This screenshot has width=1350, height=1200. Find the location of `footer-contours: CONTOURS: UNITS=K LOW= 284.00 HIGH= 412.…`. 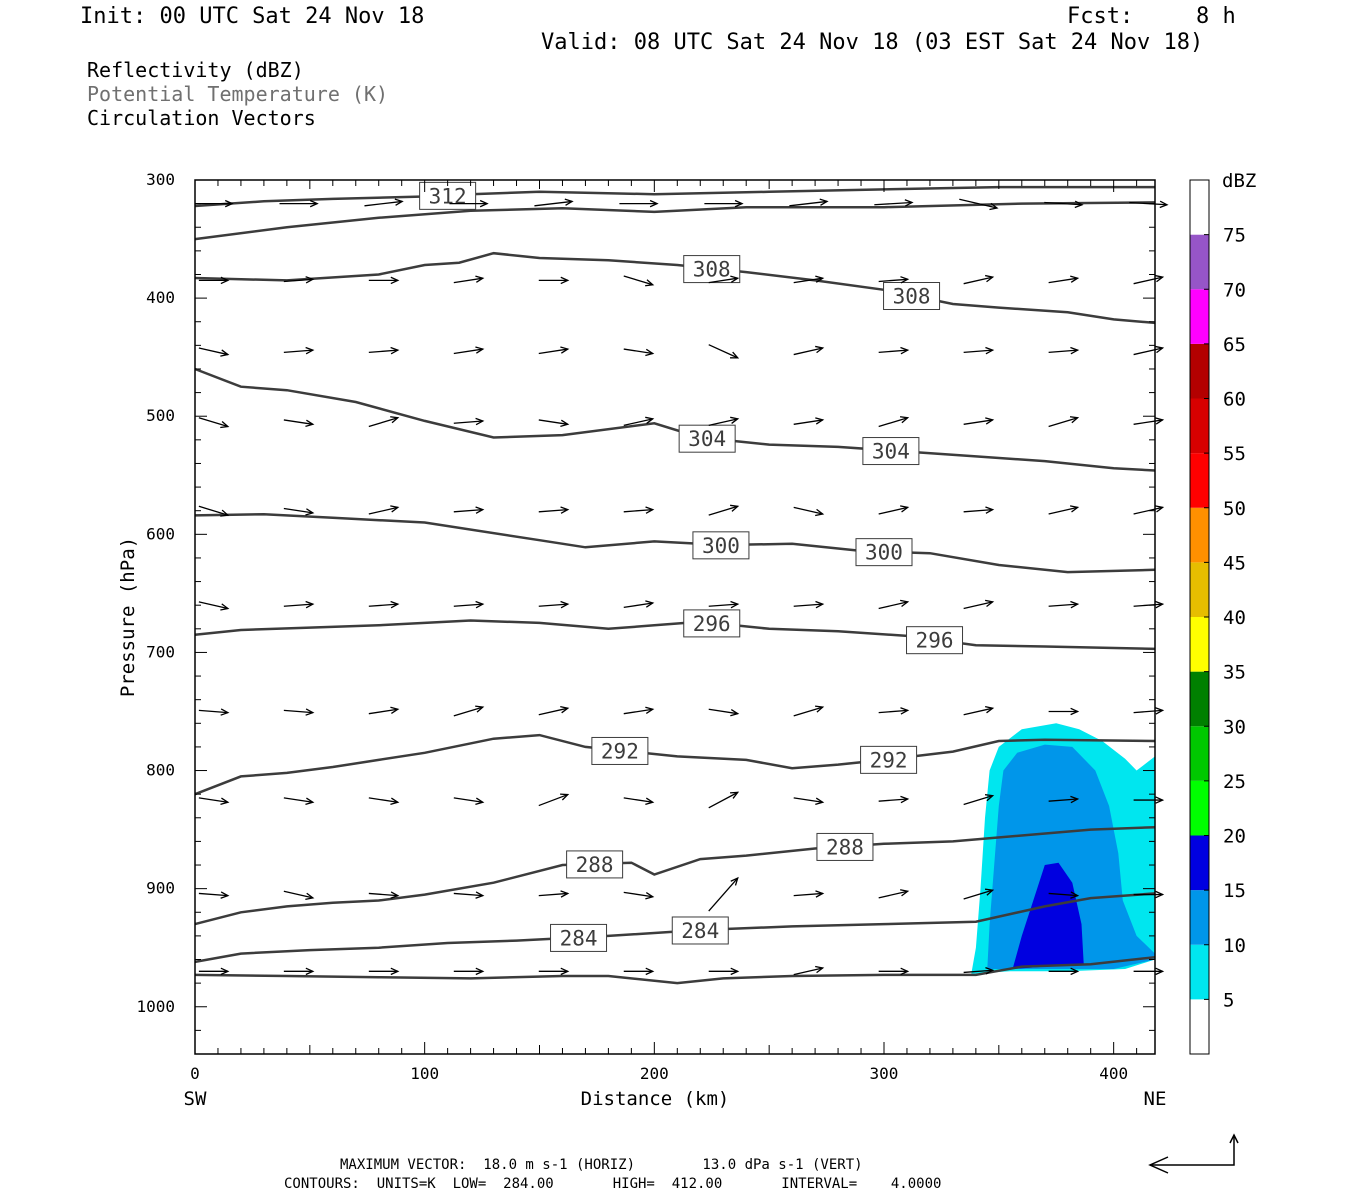

footer-contours: CONTOURS: UNITS=K LOW= 284.00 HIGH= 412.… is located at coordinates (613, 1184).